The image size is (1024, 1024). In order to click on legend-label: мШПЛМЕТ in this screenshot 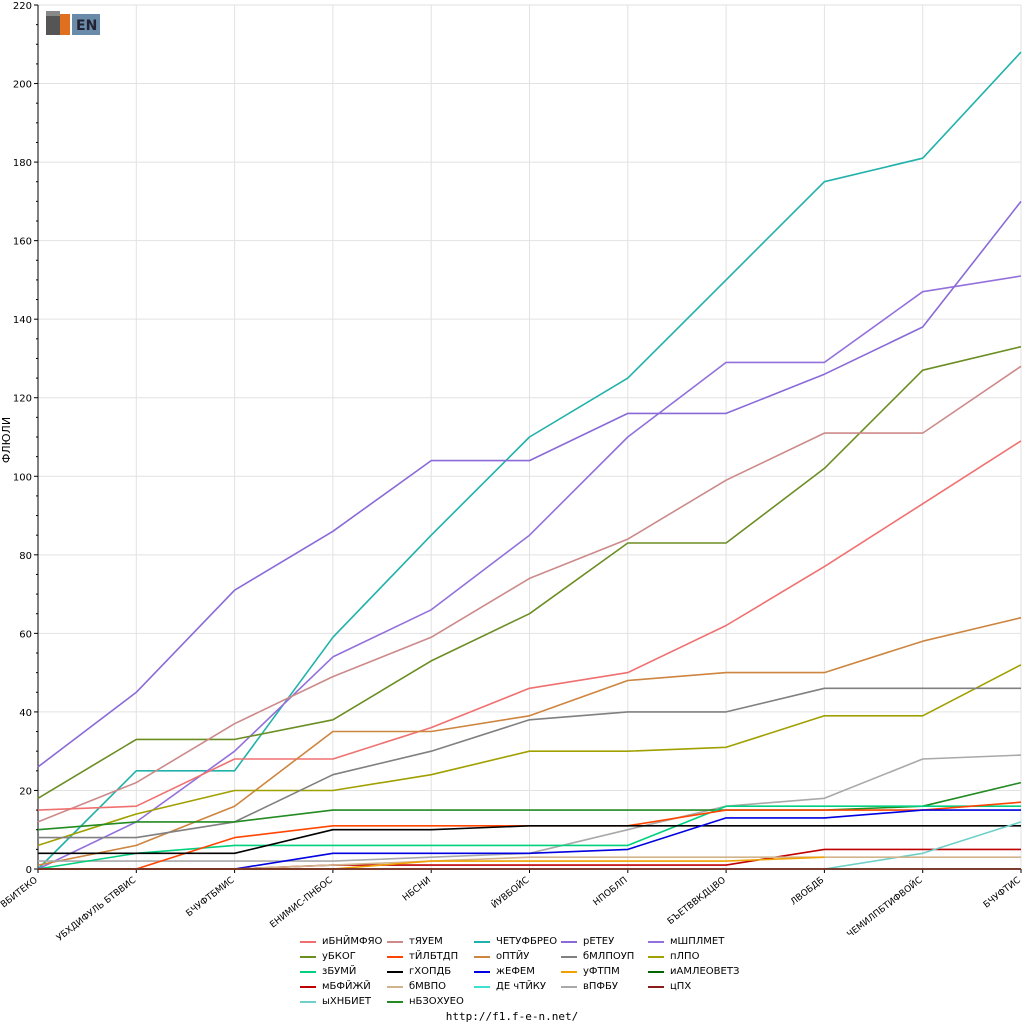, I will do `click(697, 941)`.